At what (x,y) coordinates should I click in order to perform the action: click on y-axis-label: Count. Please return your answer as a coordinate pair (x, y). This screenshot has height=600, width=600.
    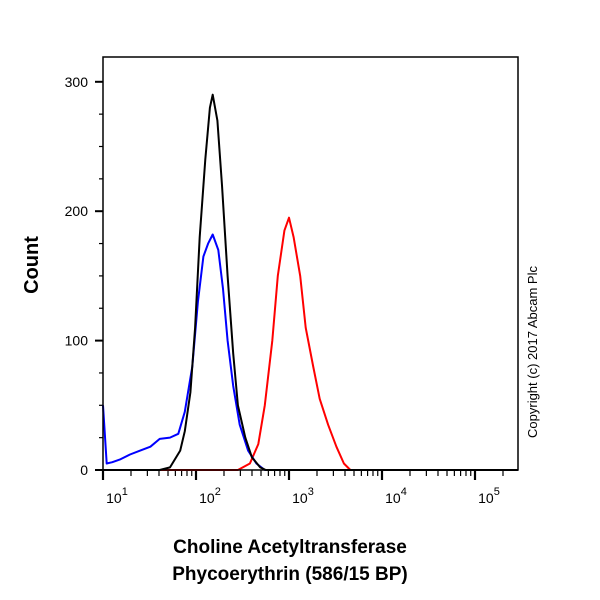
    Looking at the image, I should click on (32, 265).